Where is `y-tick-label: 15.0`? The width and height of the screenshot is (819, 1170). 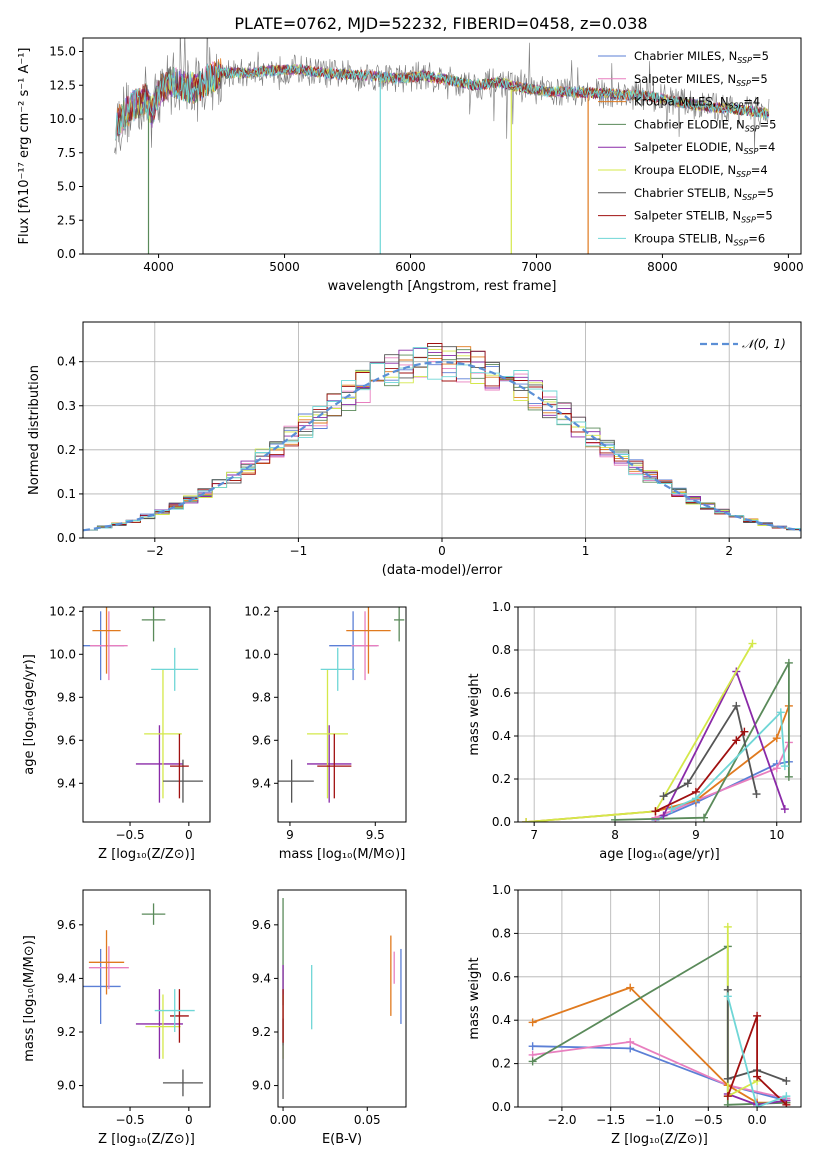 y-tick-label: 15.0 is located at coordinates (62, 52).